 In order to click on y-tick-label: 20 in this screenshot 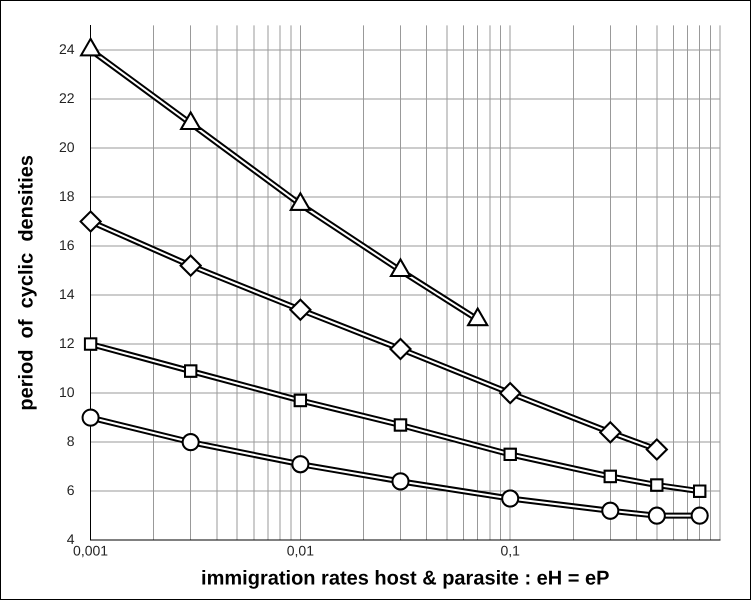, I will do `click(66, 146)`.